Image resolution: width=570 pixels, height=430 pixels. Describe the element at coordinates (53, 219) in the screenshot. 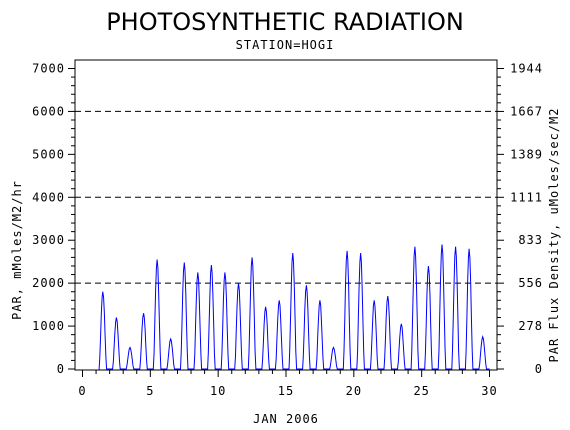

I see `y-axis: 0 1000 2000 3000 4000 5000 6000 7000` at that location.